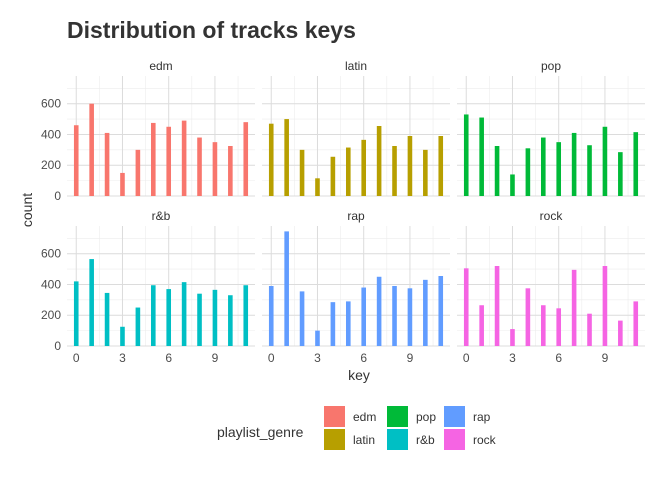 Image resolution: width=672 pixels, height=480 pixels. What do you see at coordinates (551, 66) in the screenshot?
I see `panel-label: pop` at bounding box center [551, 66].